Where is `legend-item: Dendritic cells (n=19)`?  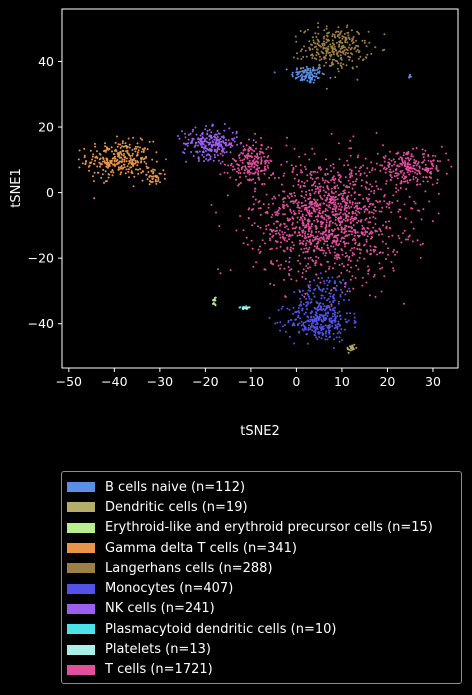
legend-item: Dendritic cells (n=19) is located at coordinates (264, 507).